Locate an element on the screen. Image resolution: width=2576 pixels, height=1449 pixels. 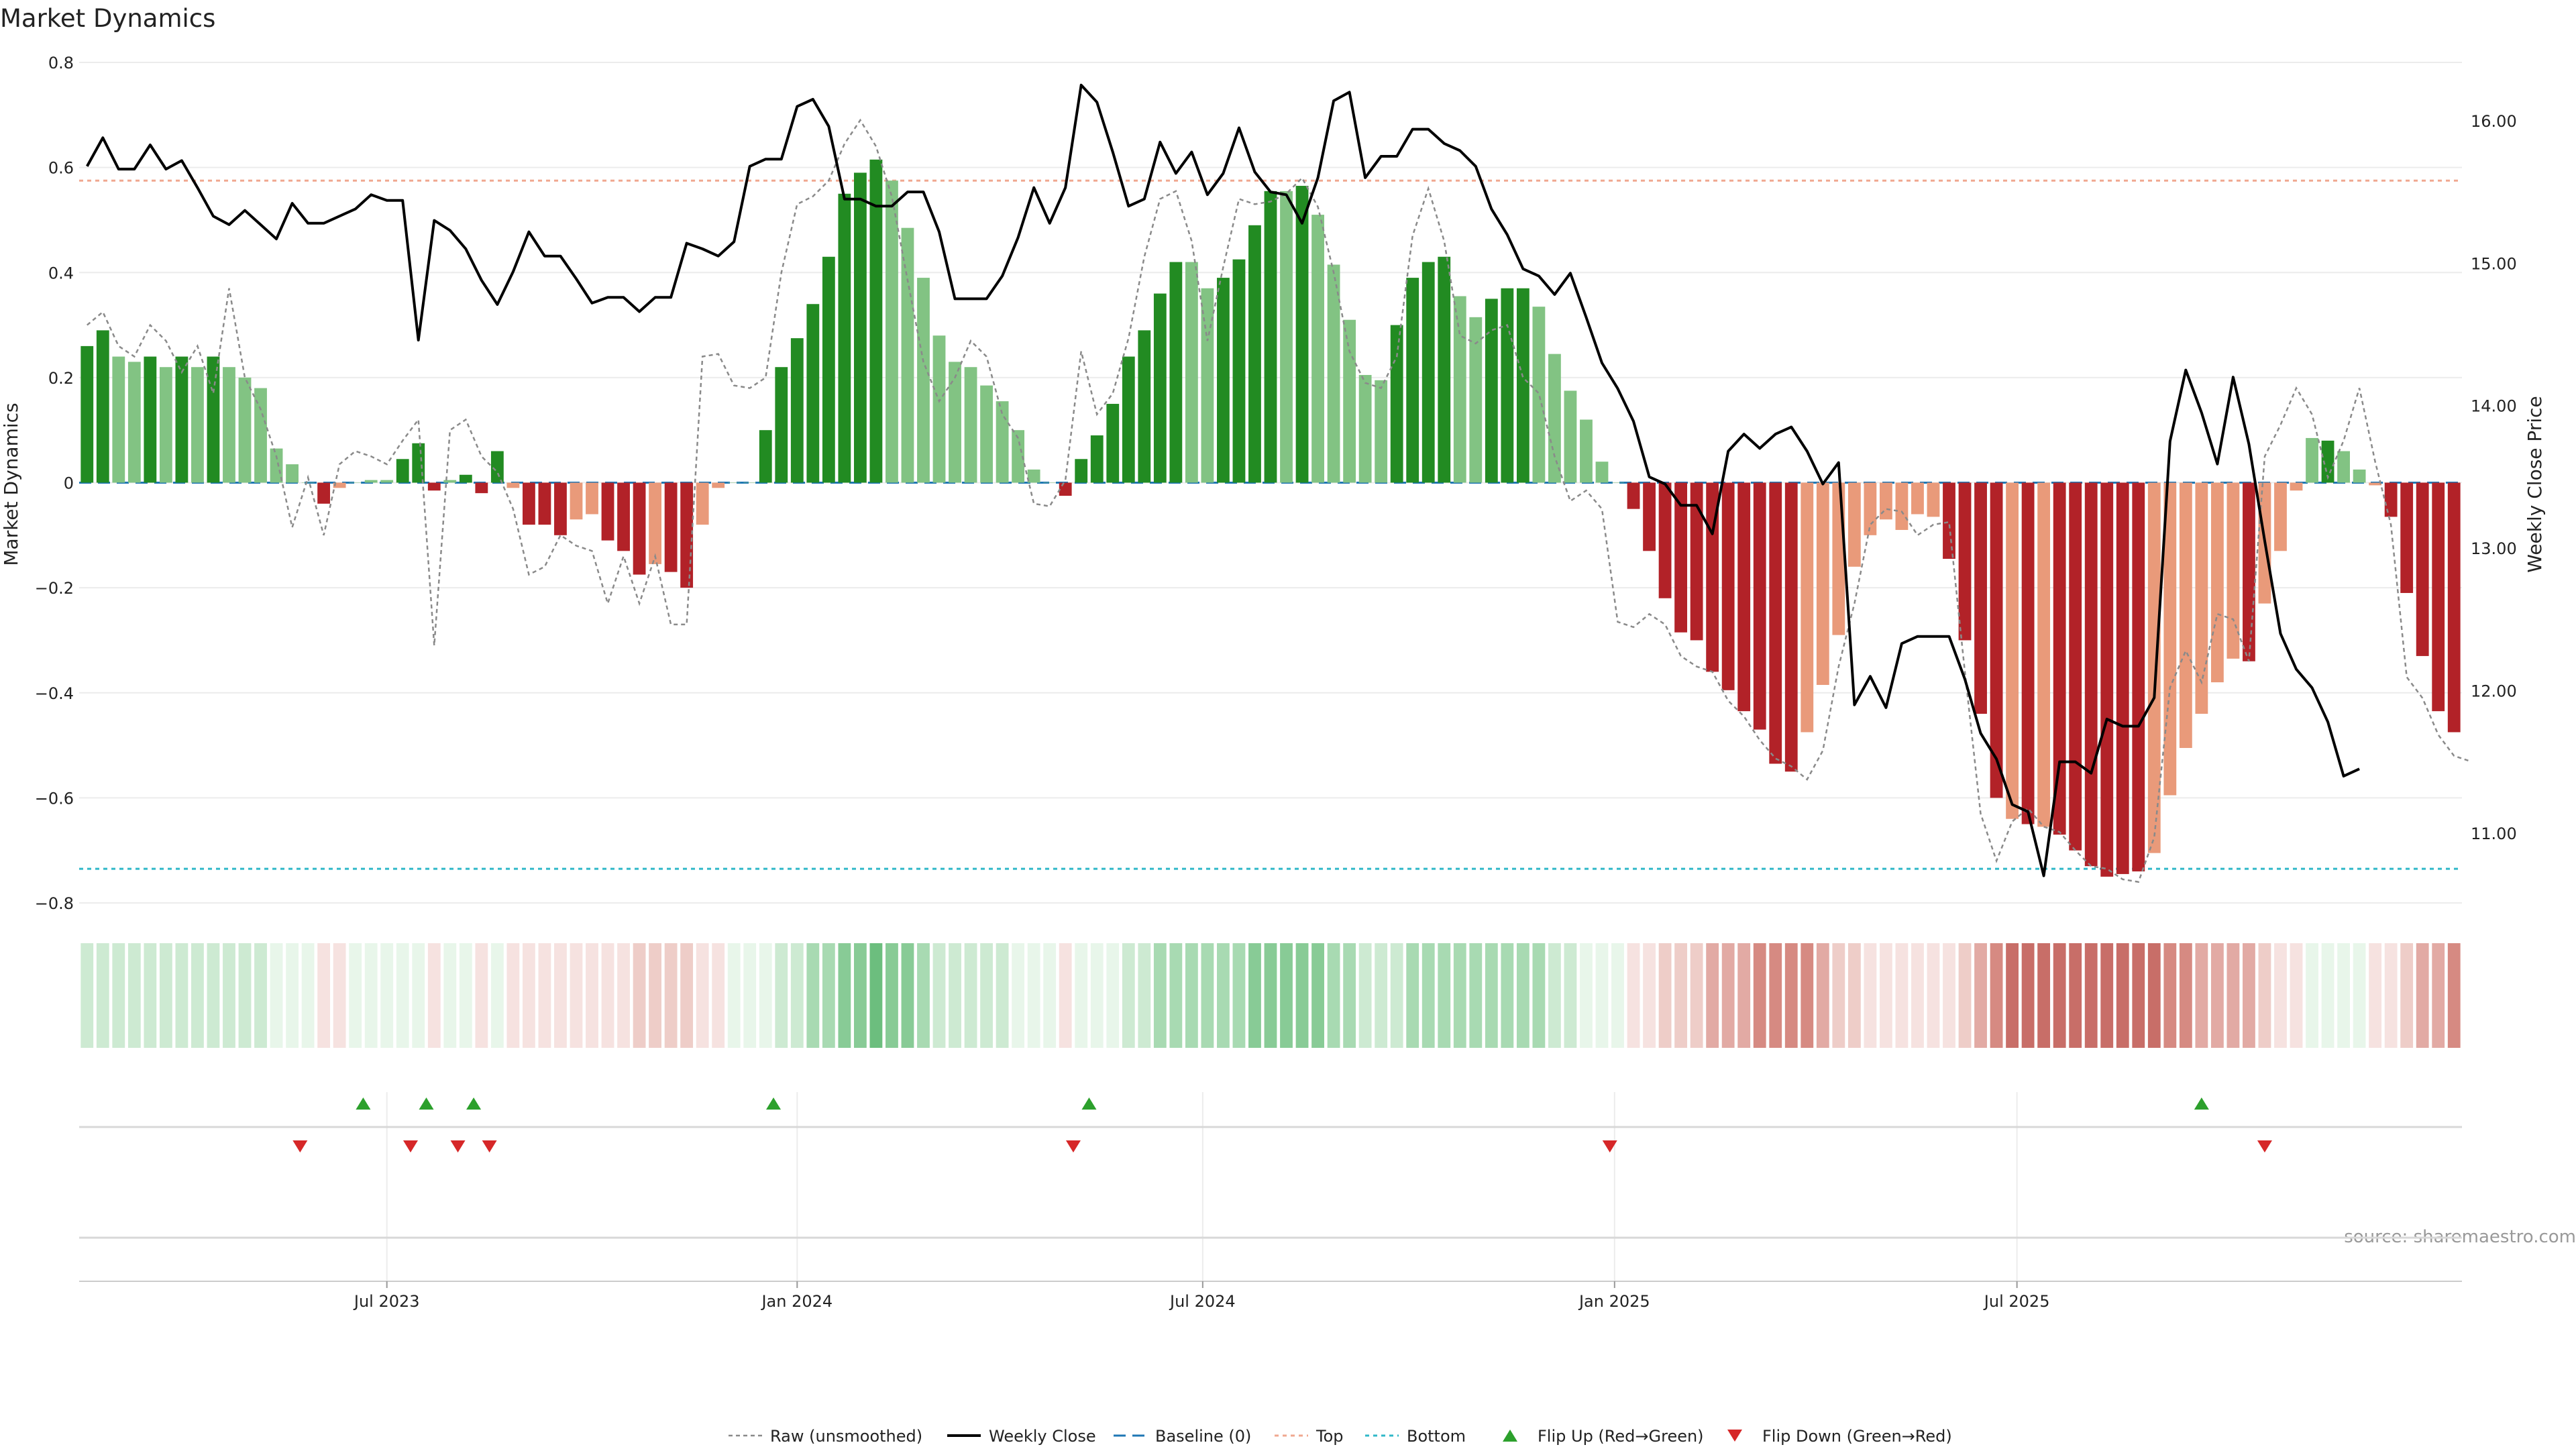
legend-label: Top is located at coordinates (1330, 1436).